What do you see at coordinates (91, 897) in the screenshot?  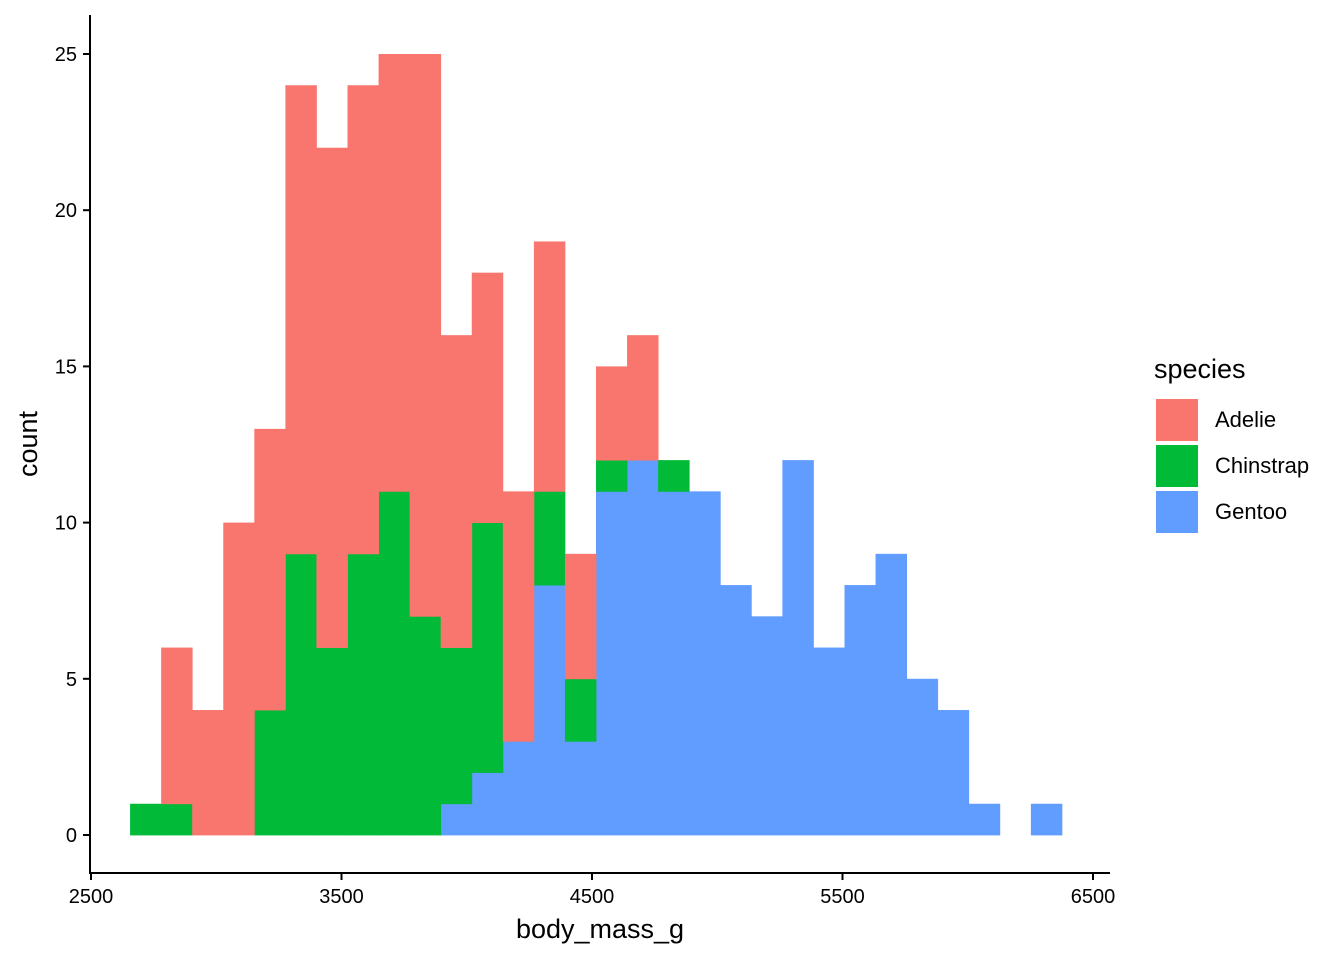 I see `x-tick-label: 2500` at bounding box center [91, 897].